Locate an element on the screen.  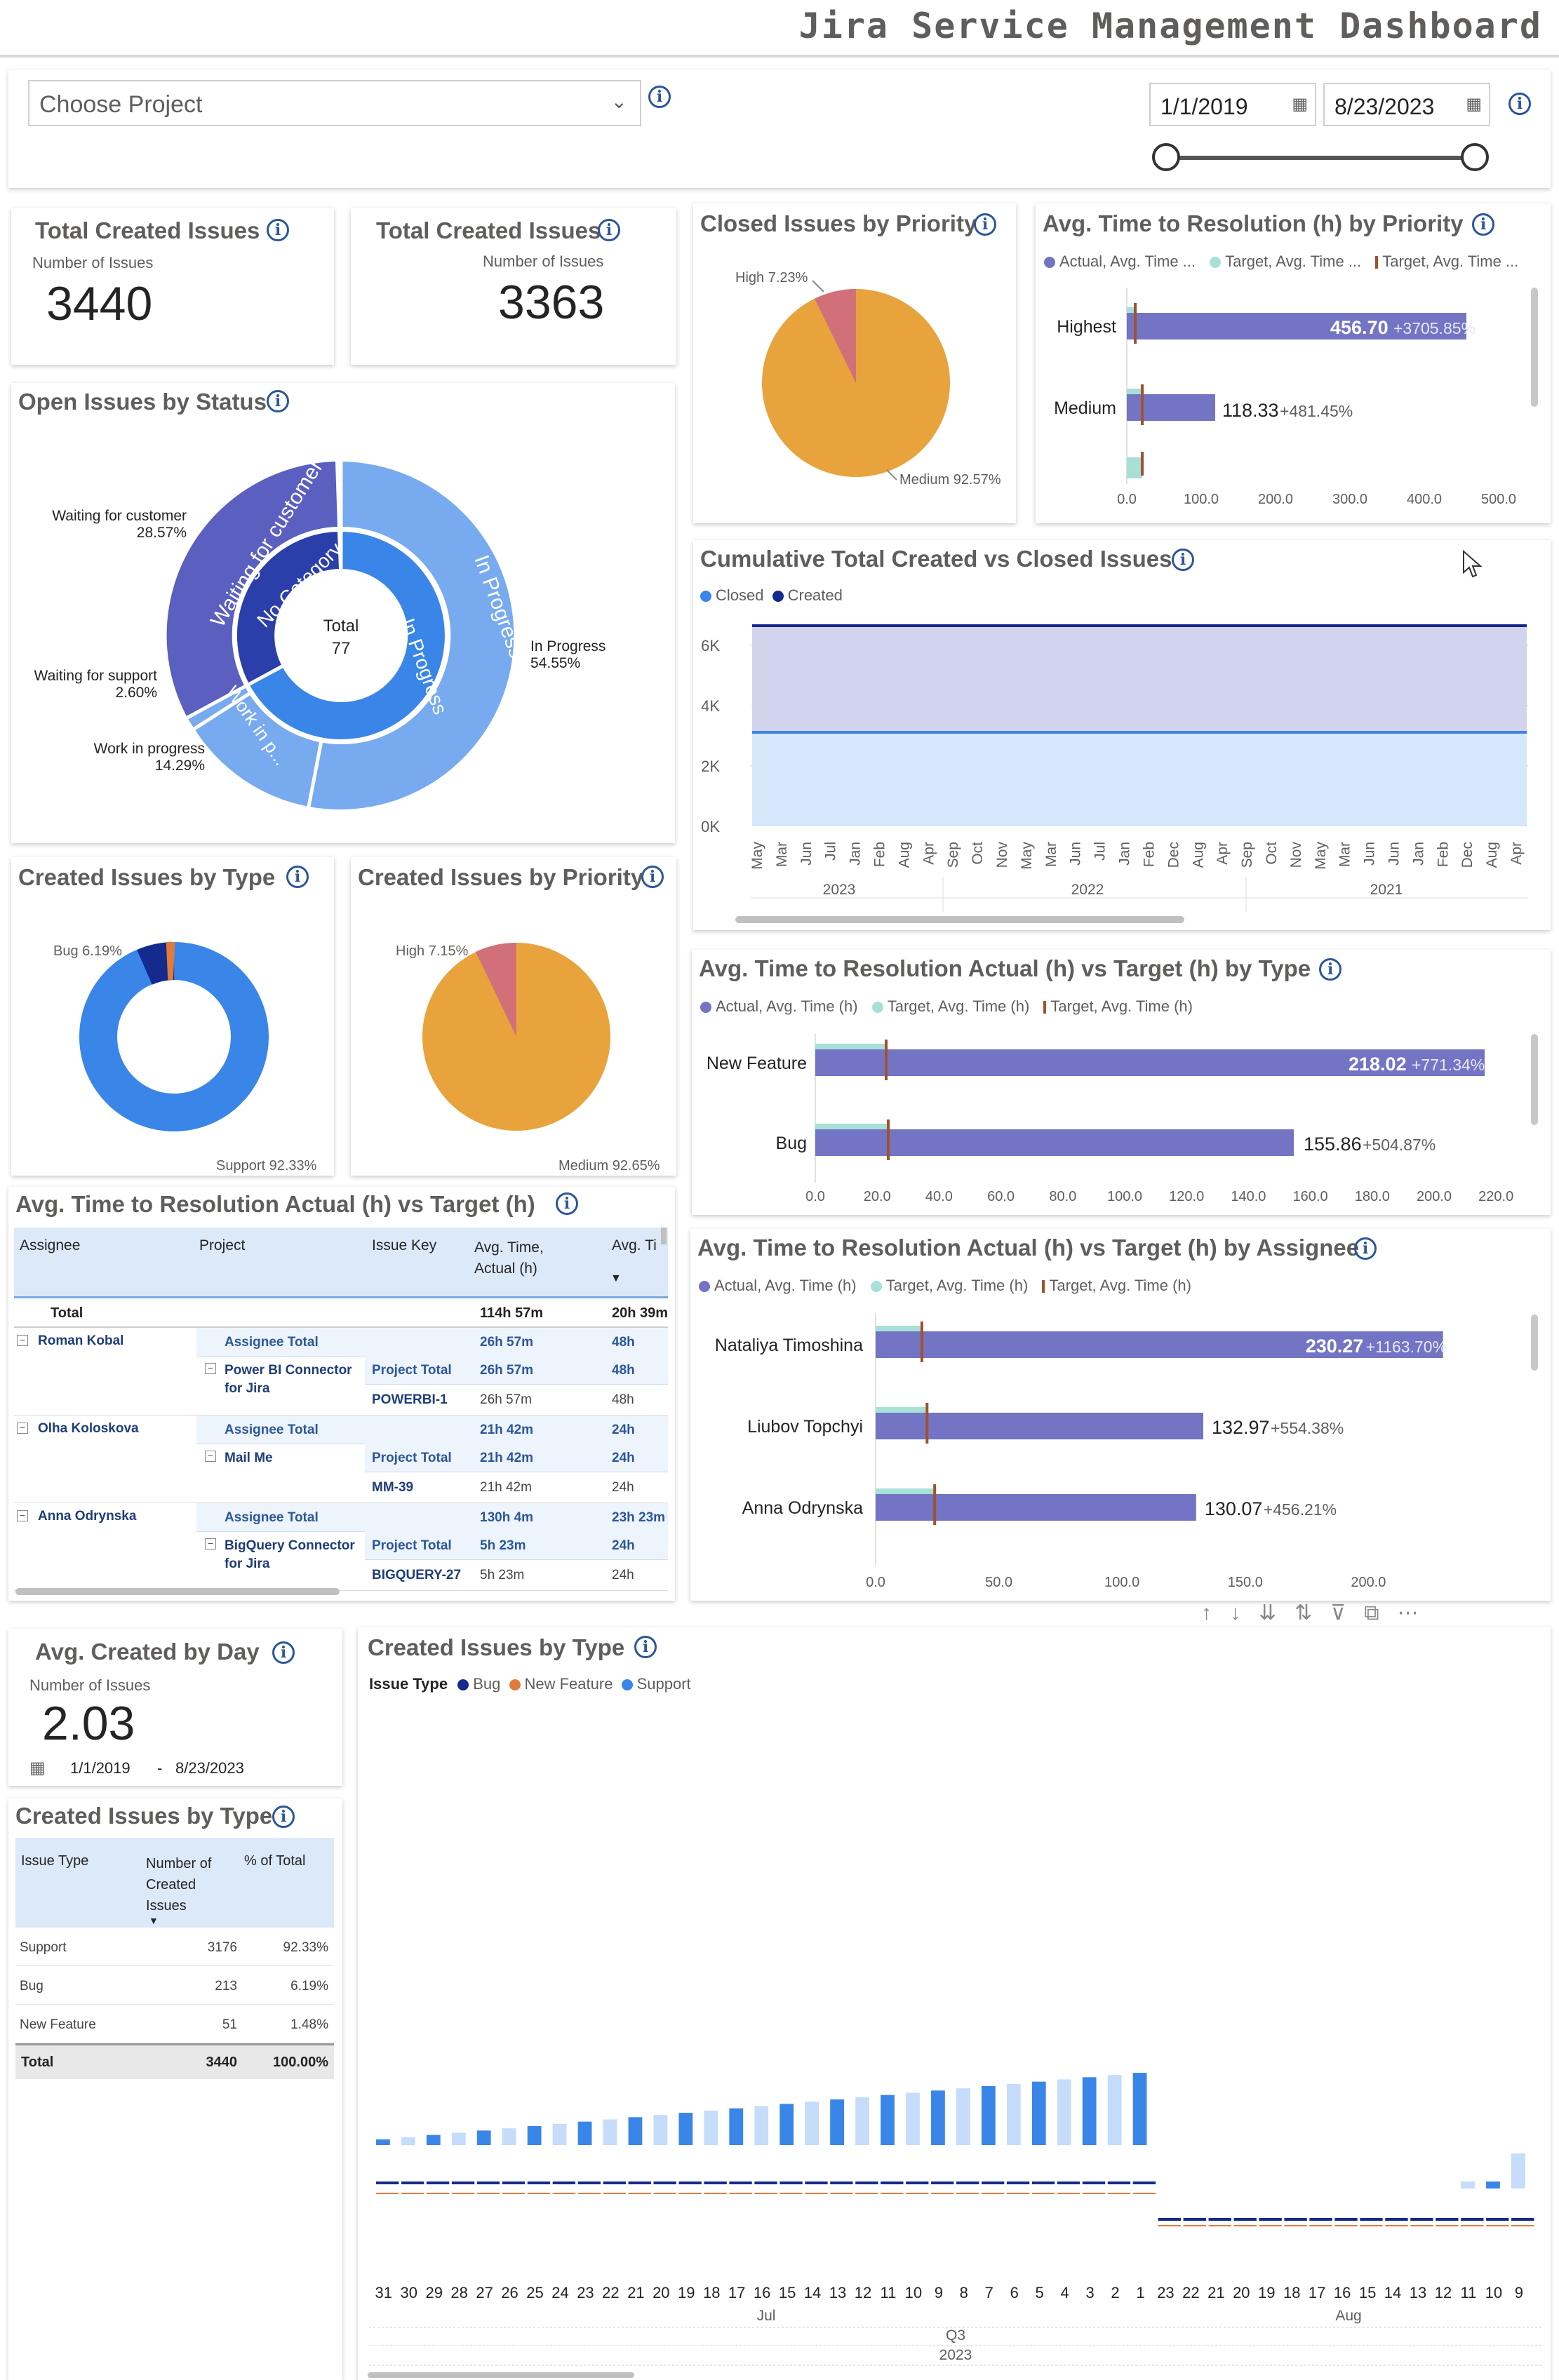
date-slider-start-handle is located at coordinates (1166, 157).